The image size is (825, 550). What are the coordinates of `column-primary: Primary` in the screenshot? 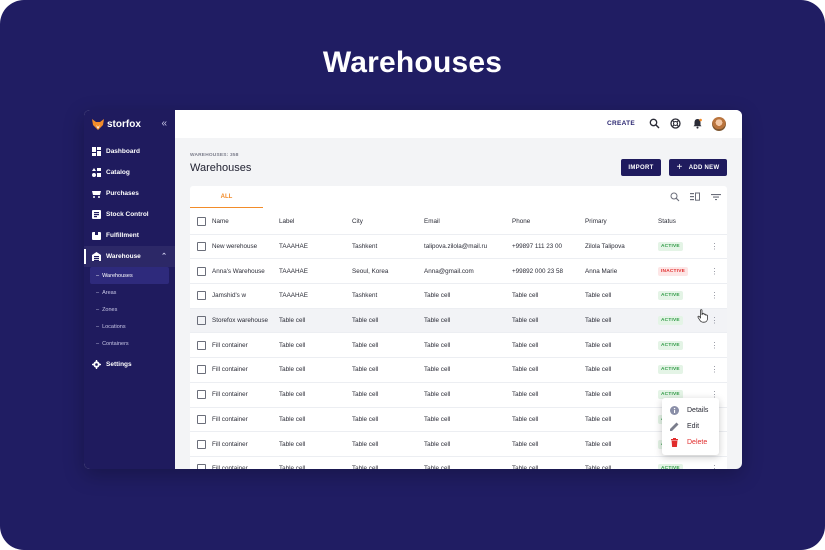 It's located at (621, 222).